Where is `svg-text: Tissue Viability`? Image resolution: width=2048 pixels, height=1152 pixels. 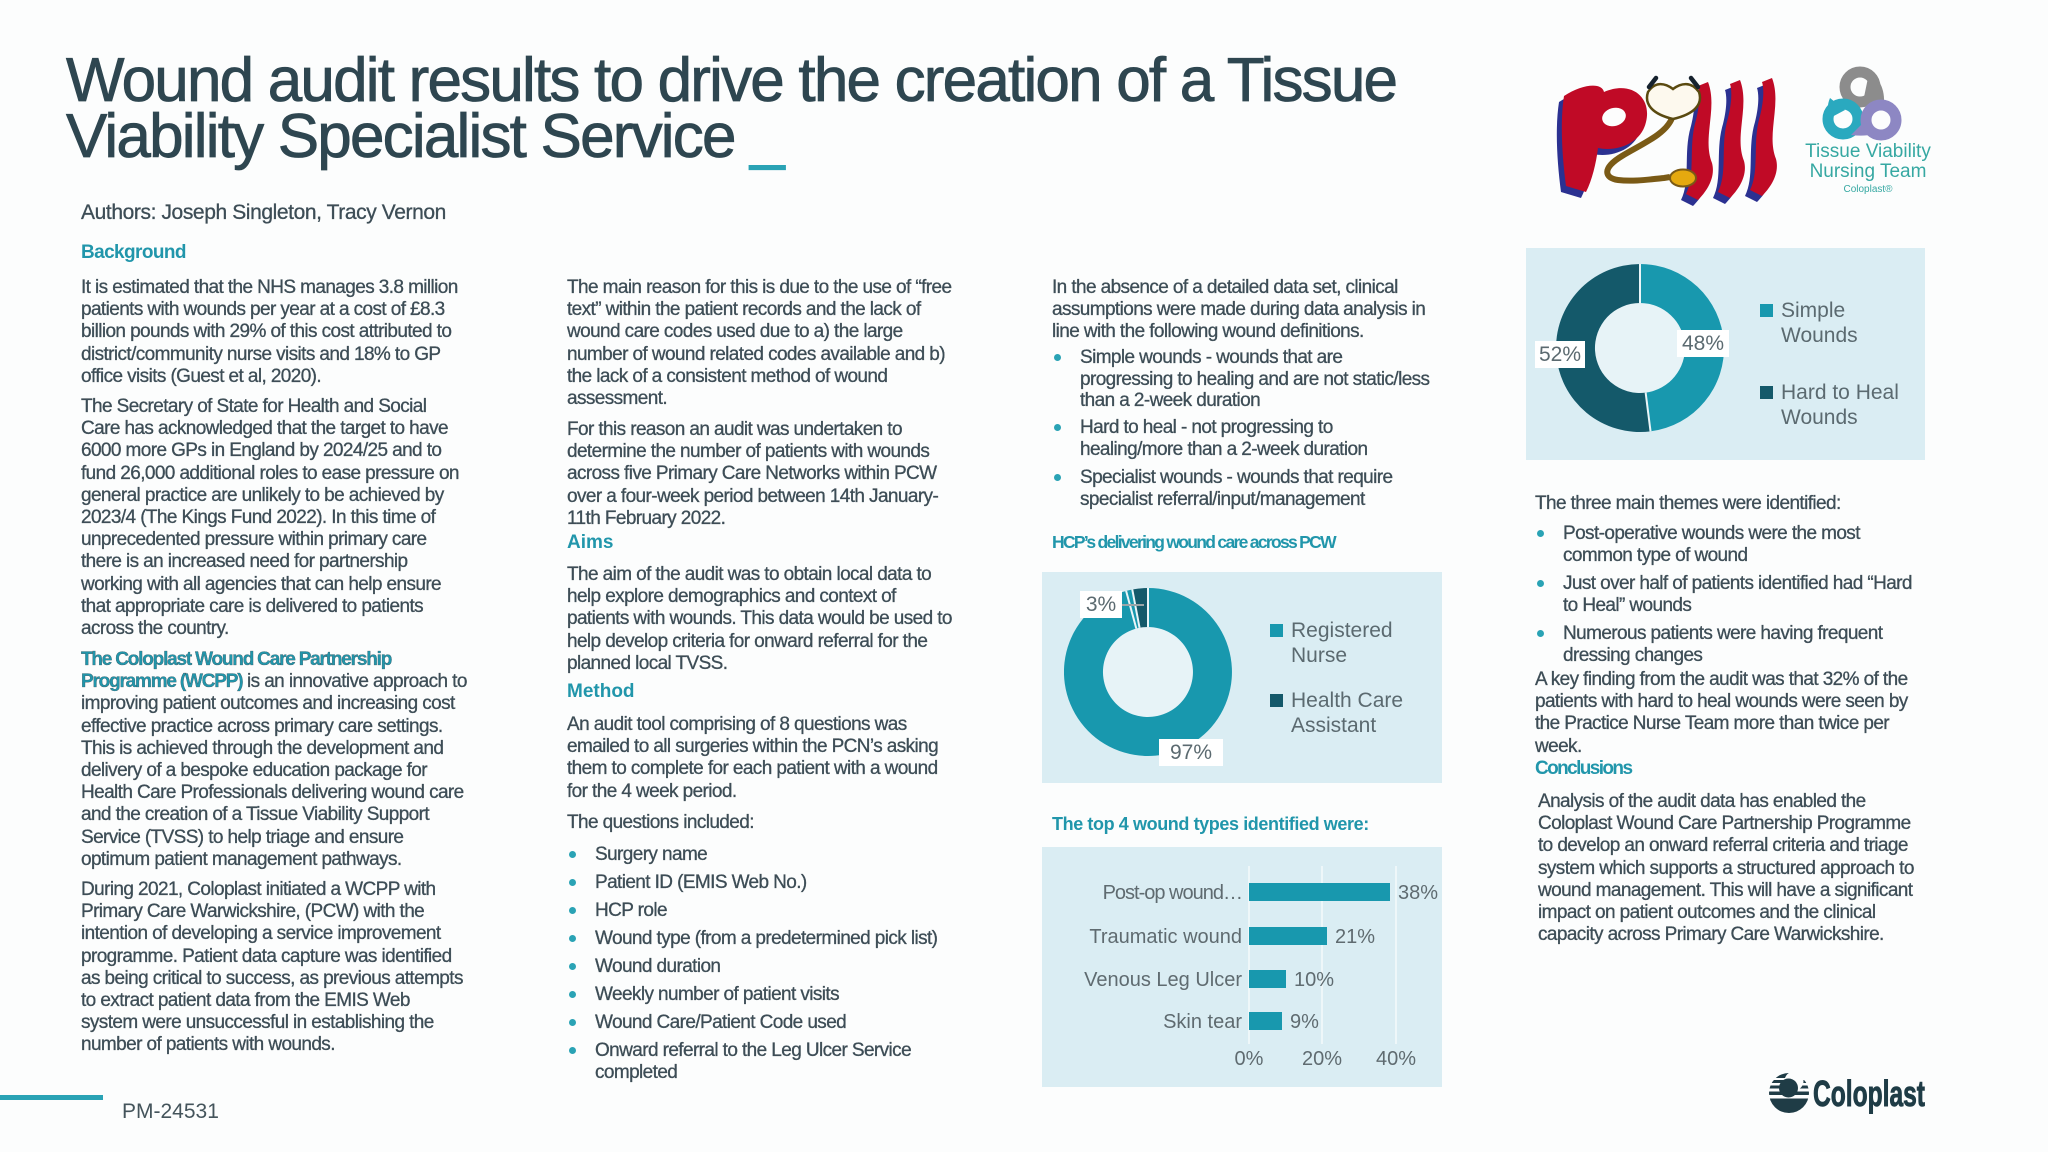
svg-text: Tissue Viability is located at coordinates (1868, 151).